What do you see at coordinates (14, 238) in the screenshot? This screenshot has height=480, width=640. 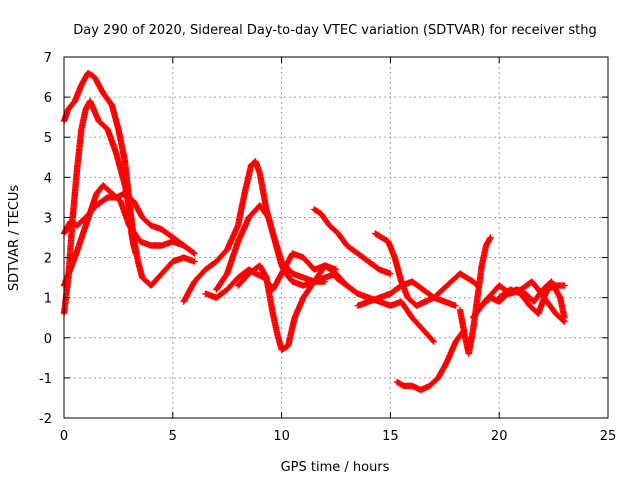 I see `y-axis-label: SDTVAR / TECUs` at bounding box center [14, 238].